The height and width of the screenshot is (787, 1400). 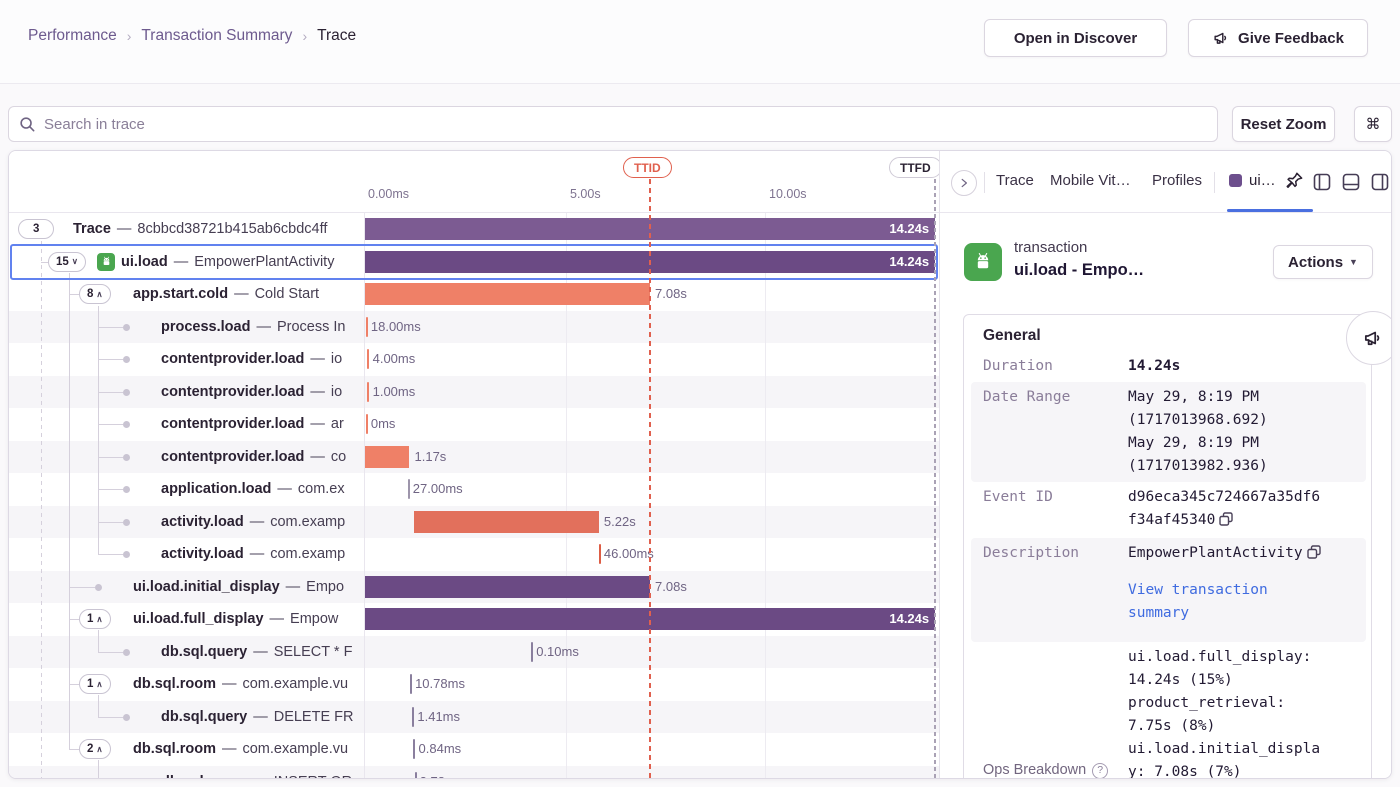 I want to click on timeline-header: 0.00ms 5.00s 10.00s, so click(x=474, y=182).